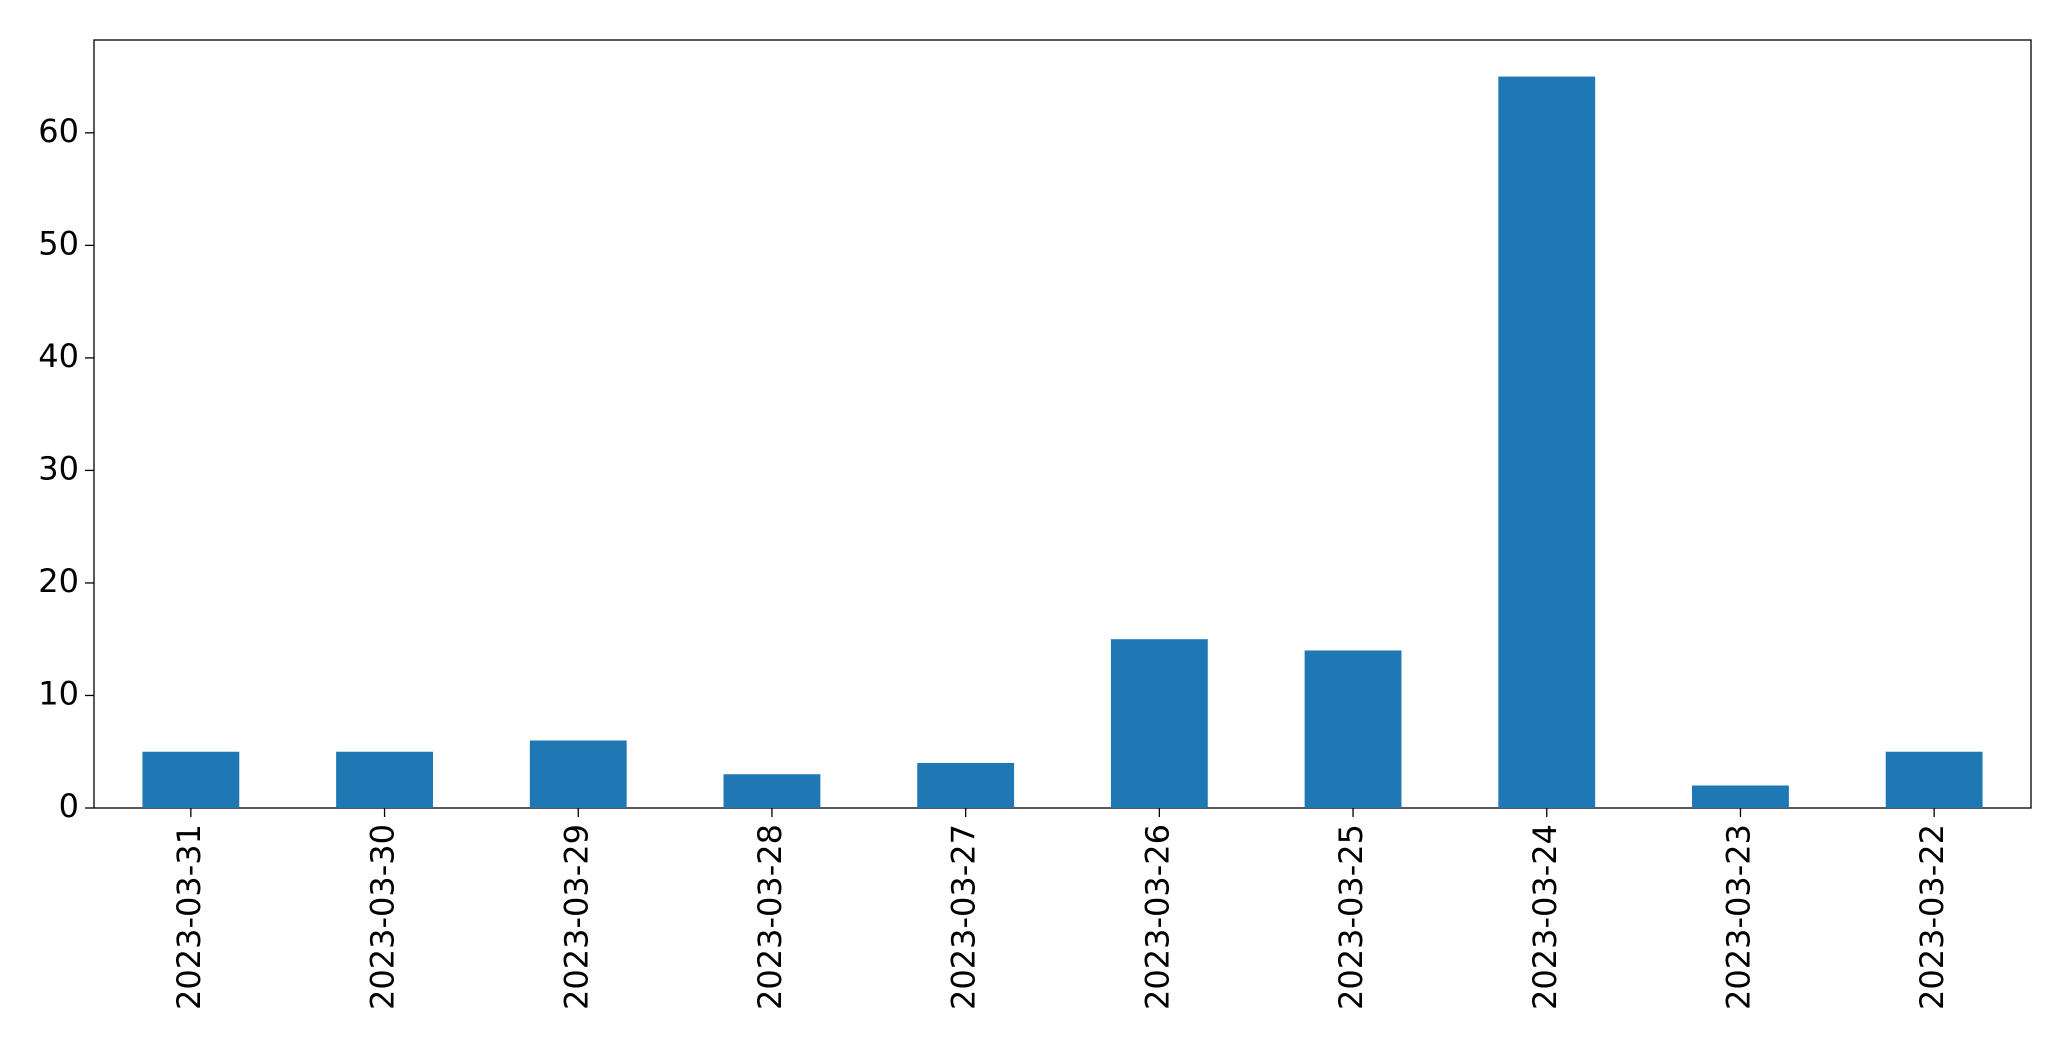  Describe the element at coordinates (383, 917) in the screenshot. I see `x-tick-label: 2023-03-30` at that location.